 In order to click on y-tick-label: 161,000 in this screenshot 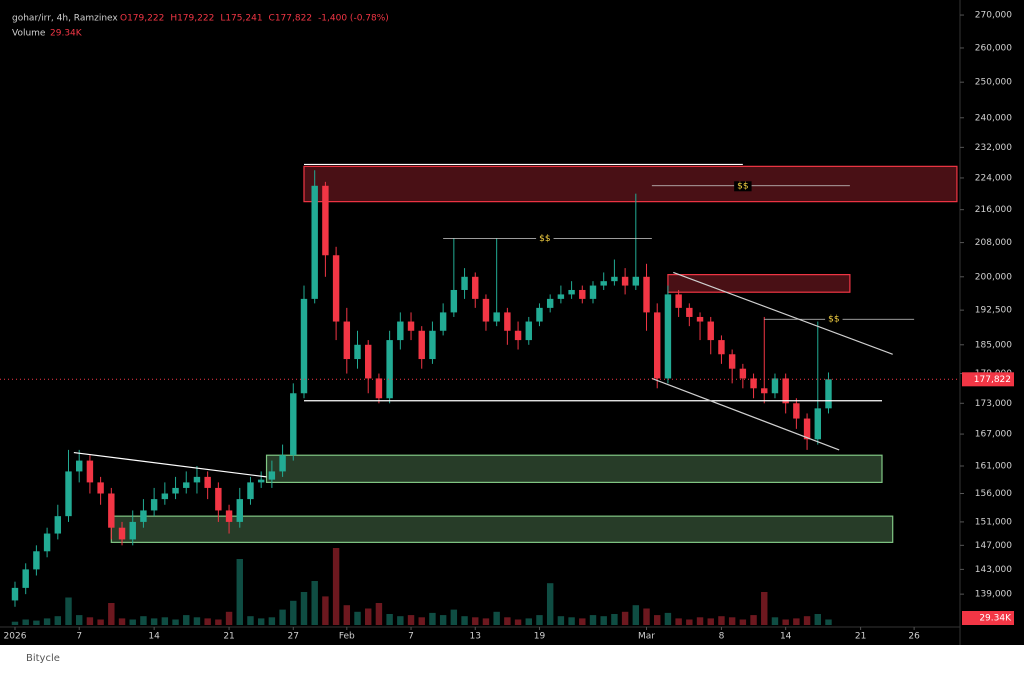, I will do `click(993, 466)`.